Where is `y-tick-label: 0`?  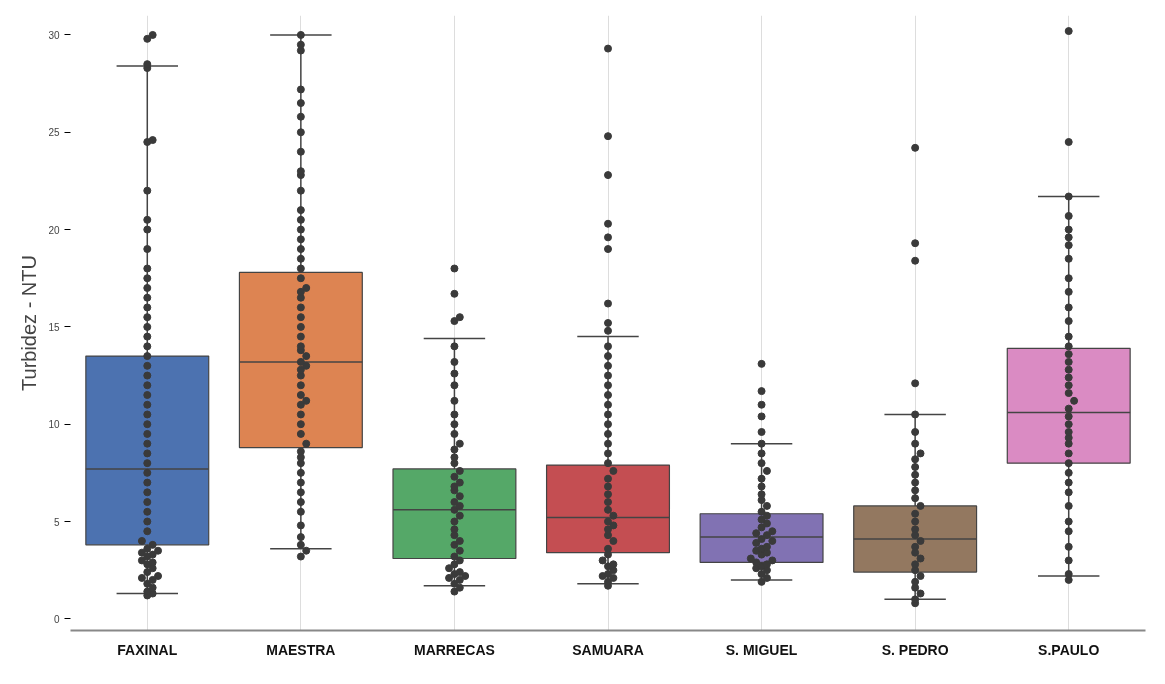 y-tick-label: 0 is located at coordinates (56, 619).